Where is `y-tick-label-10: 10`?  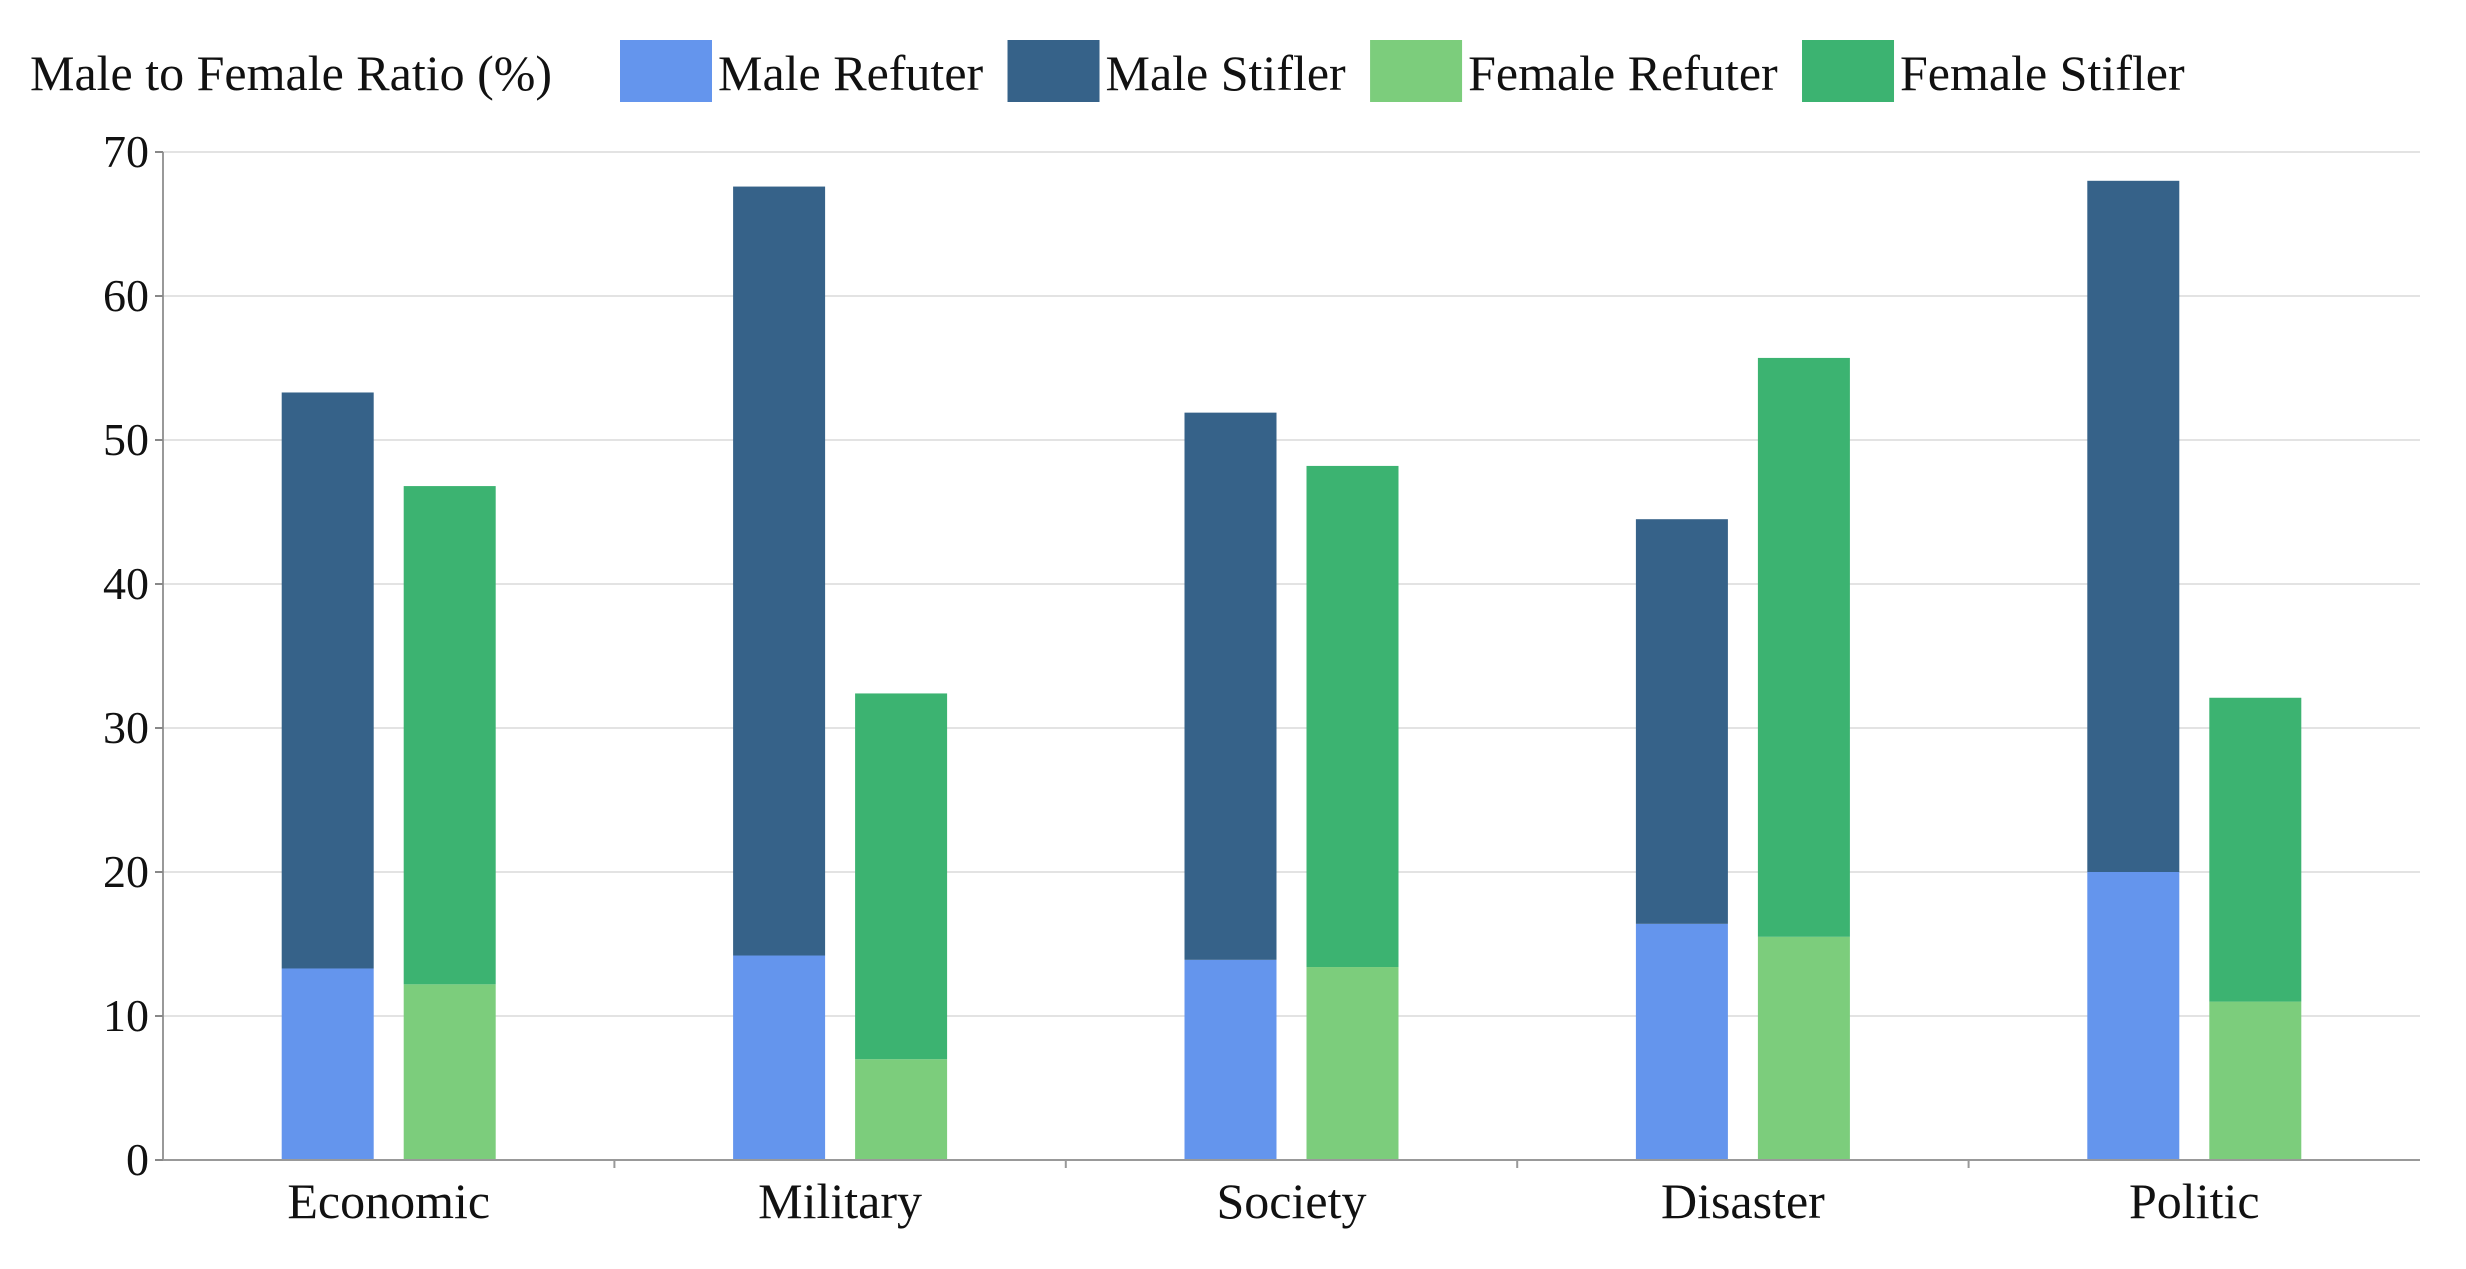
y-tick-label-10: 10 is located at coordinates (126, 1015).